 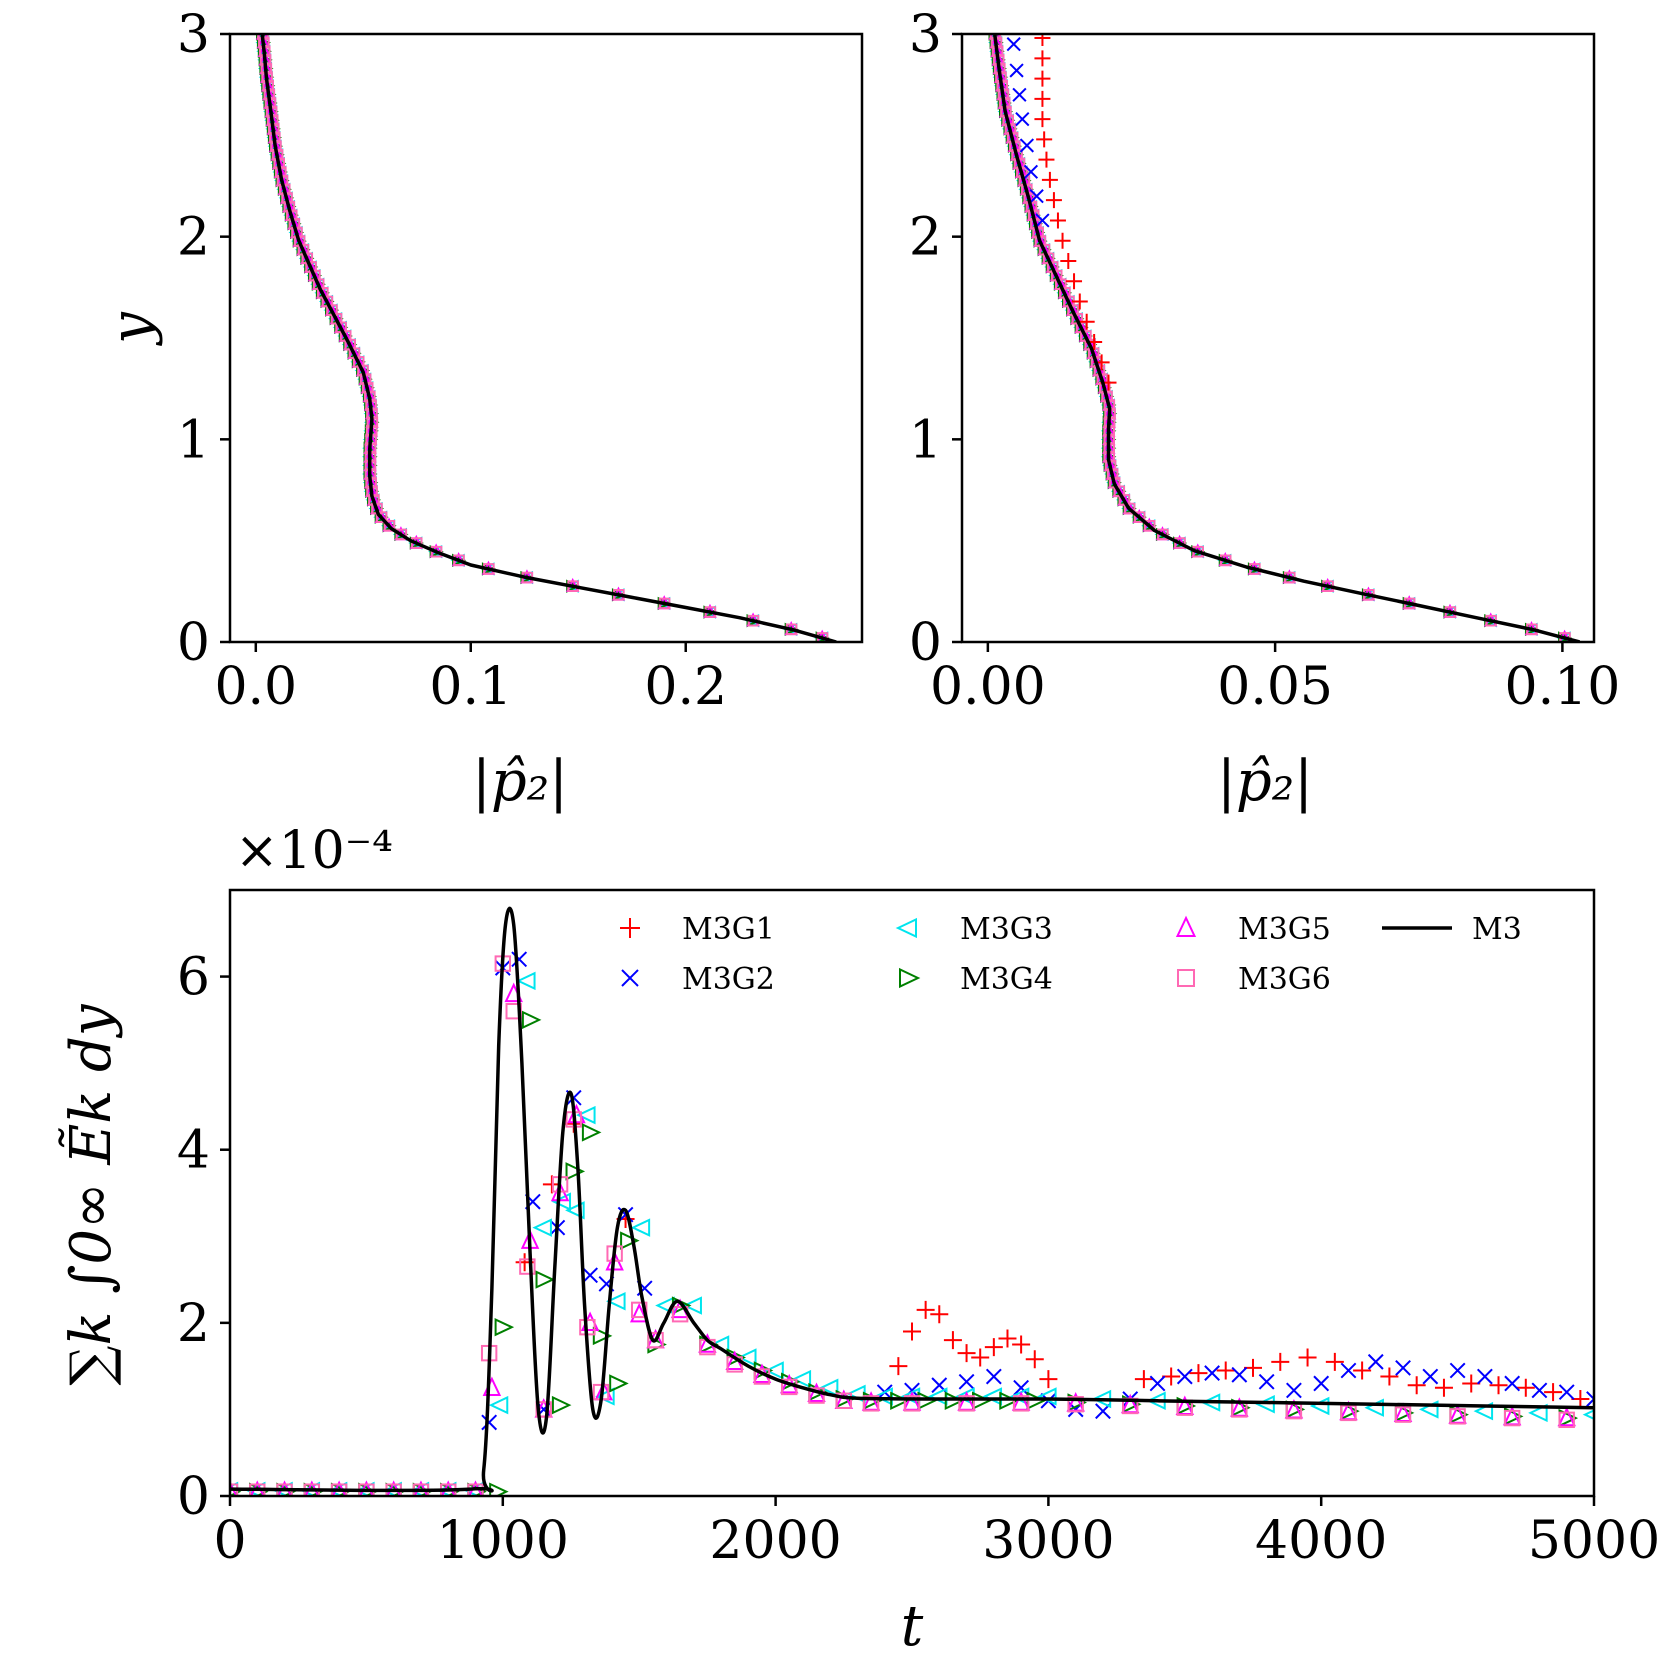 What do you see at coordinates (1186, 978) in the screenshot?
I see `legend-swatch-m3g6` at bounding box center [1186, 978].